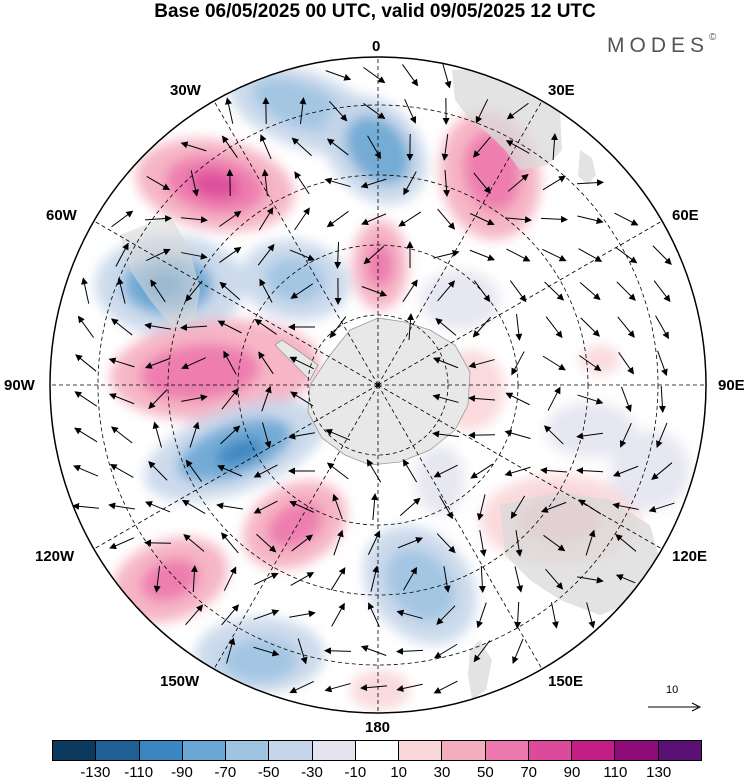 This screenshot has height=783, width=750. Describe the element at coordinates (658, 45) in the screenshot. I see `modes-logo-text: MODES` at that location.